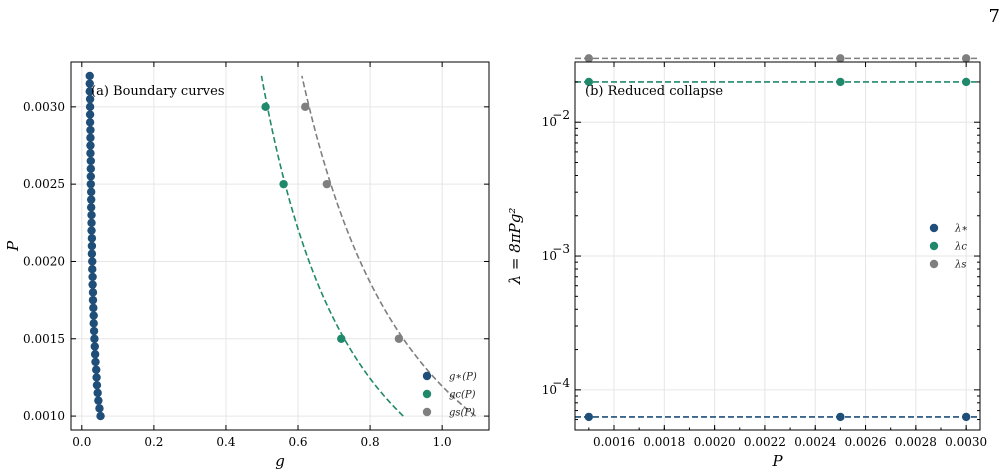 This screenshot has width=1008, height=475. What do you see at coordinates (966, 442) in the screenshot?
I see `x-tick-label: 0.0030` at bounding box center [966, 442].